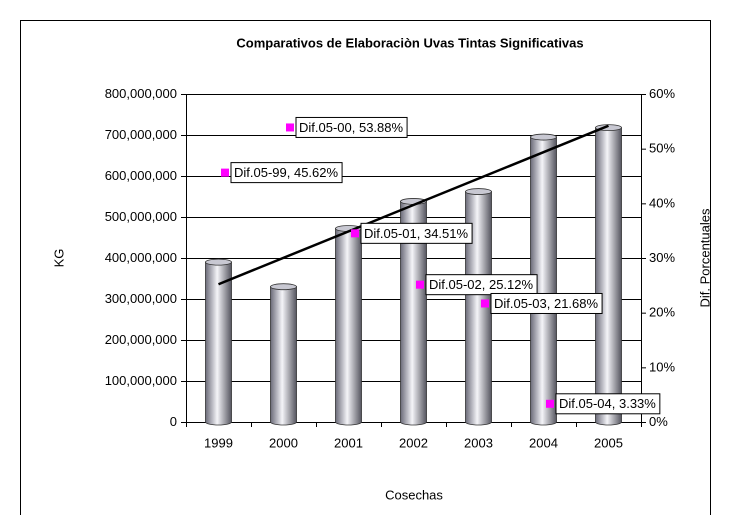 This screenshot has width=731, height=515. What do you see at coordinates (141, 134) in the screenshot?
I see `y-tick-label: 700,000,000` at bounding box center [141, 134].